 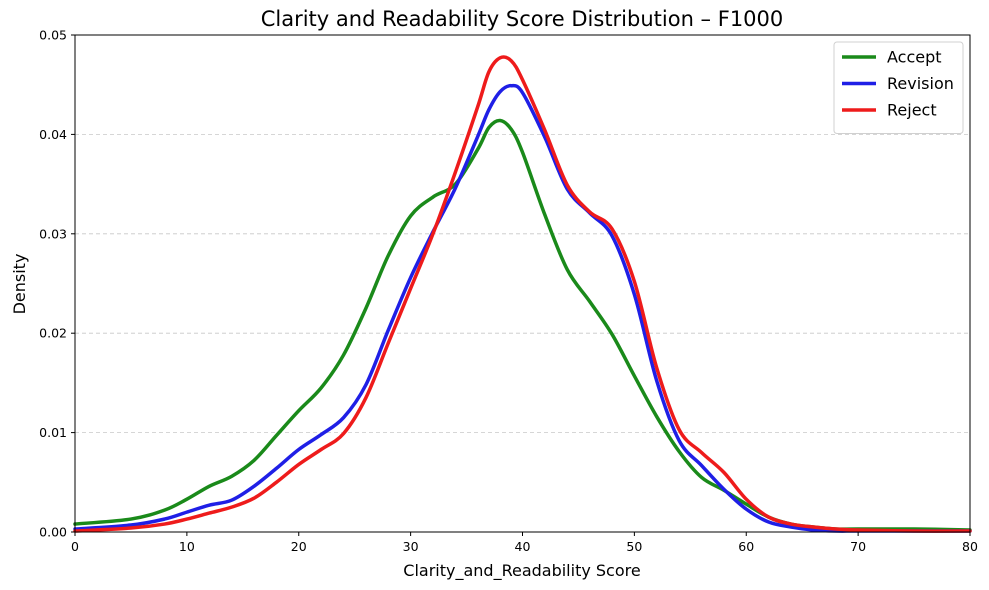 I want to click on x-tick-label: 30, so click(x=411, y=546).